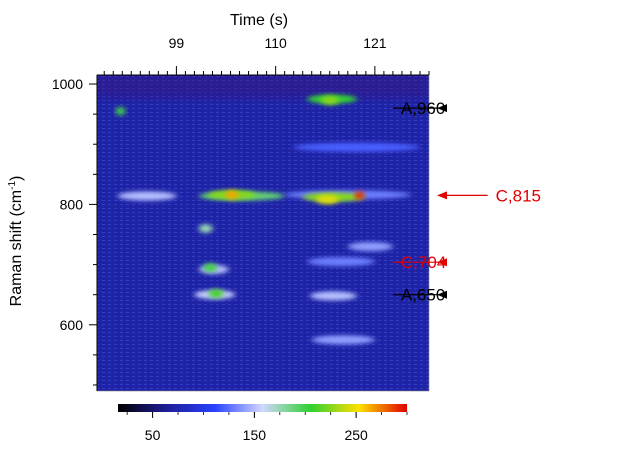  I want to click on annotation-layer: A,650 C,704 C,815 A,960, so click(466, 202).